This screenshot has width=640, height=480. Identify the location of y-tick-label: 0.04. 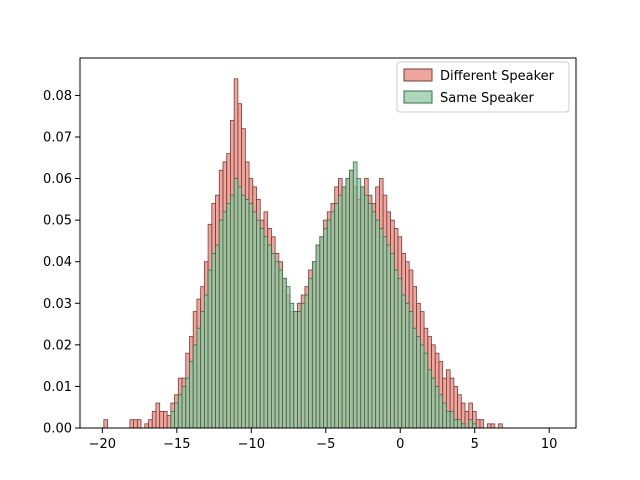
(57, 262).